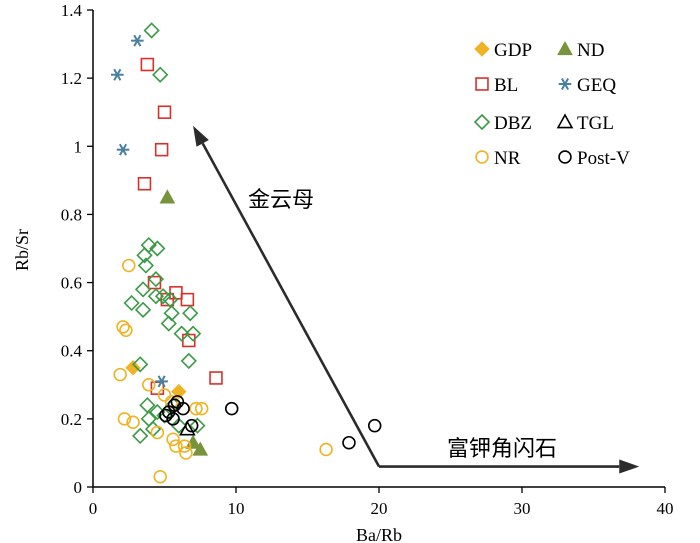 Image resolution: width=700 pixels, height=543 pixels. What do you see at coordinates (93, 508) in the screenshot?
I see `x-tick-label: 0` at bounding box center [93, 508].